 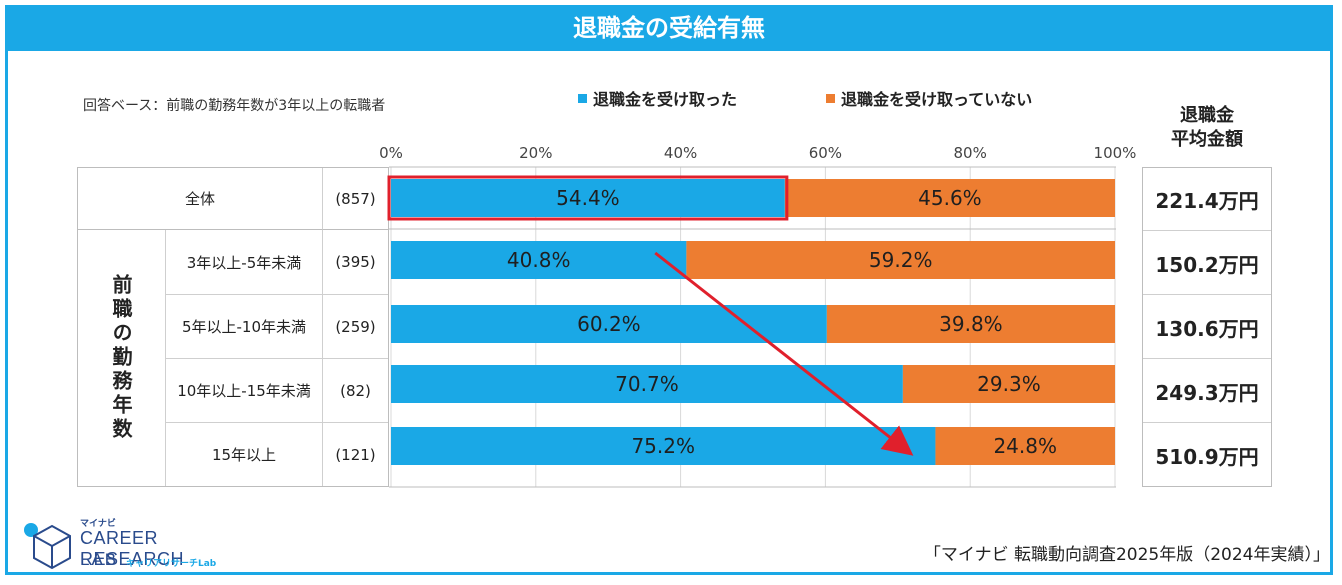 What do you see at coordinates (1115, 153) in the screenshot?
I see `x-tick-label: 100%` at bounding box center [1115, 153].